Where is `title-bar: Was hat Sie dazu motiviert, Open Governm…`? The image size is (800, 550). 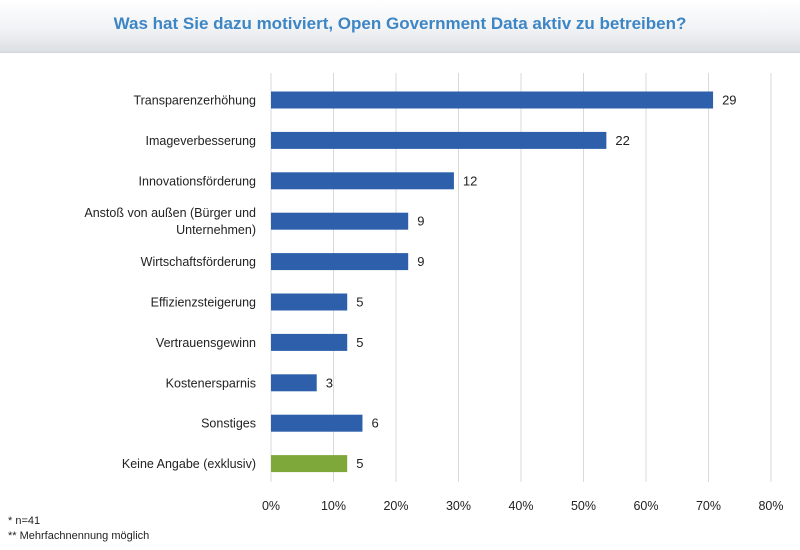
title-bar: Was hat Sie dazu motiviert, Open Governm… is located at coordinates (400, 26).